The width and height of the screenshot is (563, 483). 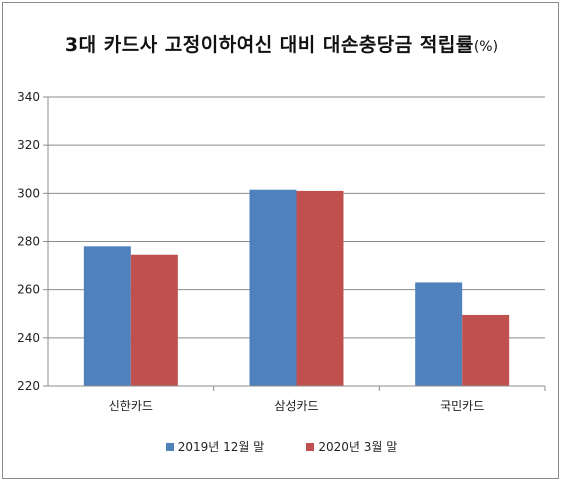 What do you see at coordinates (462, 406) in the screenshot?
I see `category-label: 국민카드` at bounding box center [462, 406].